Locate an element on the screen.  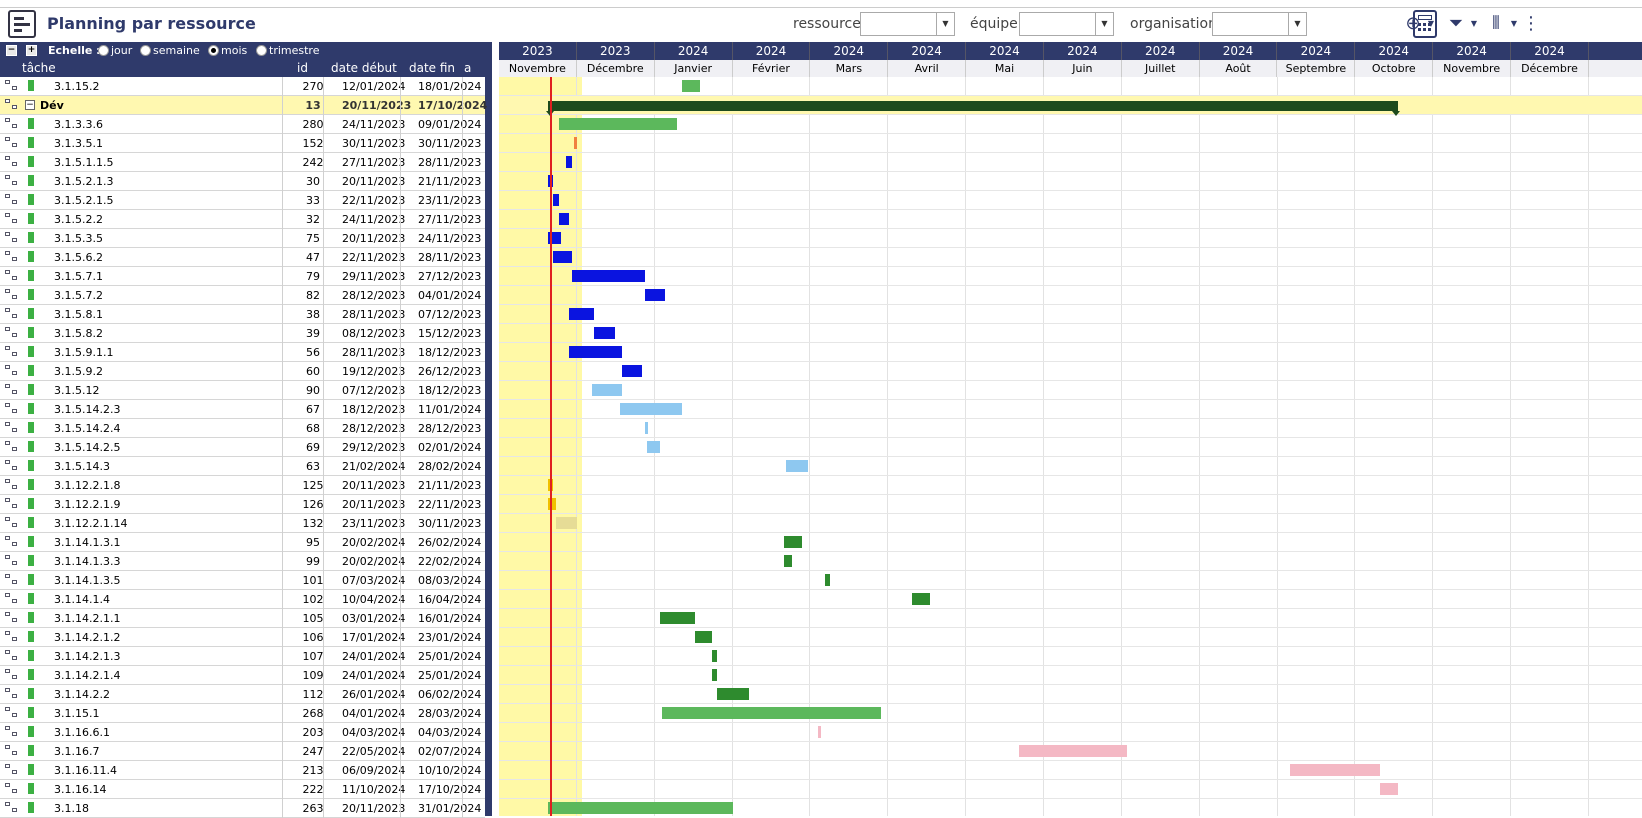
task-row: 3.1.16.14 222 11/10/2024 17/10/2024 is located at coordinates (242, 789).